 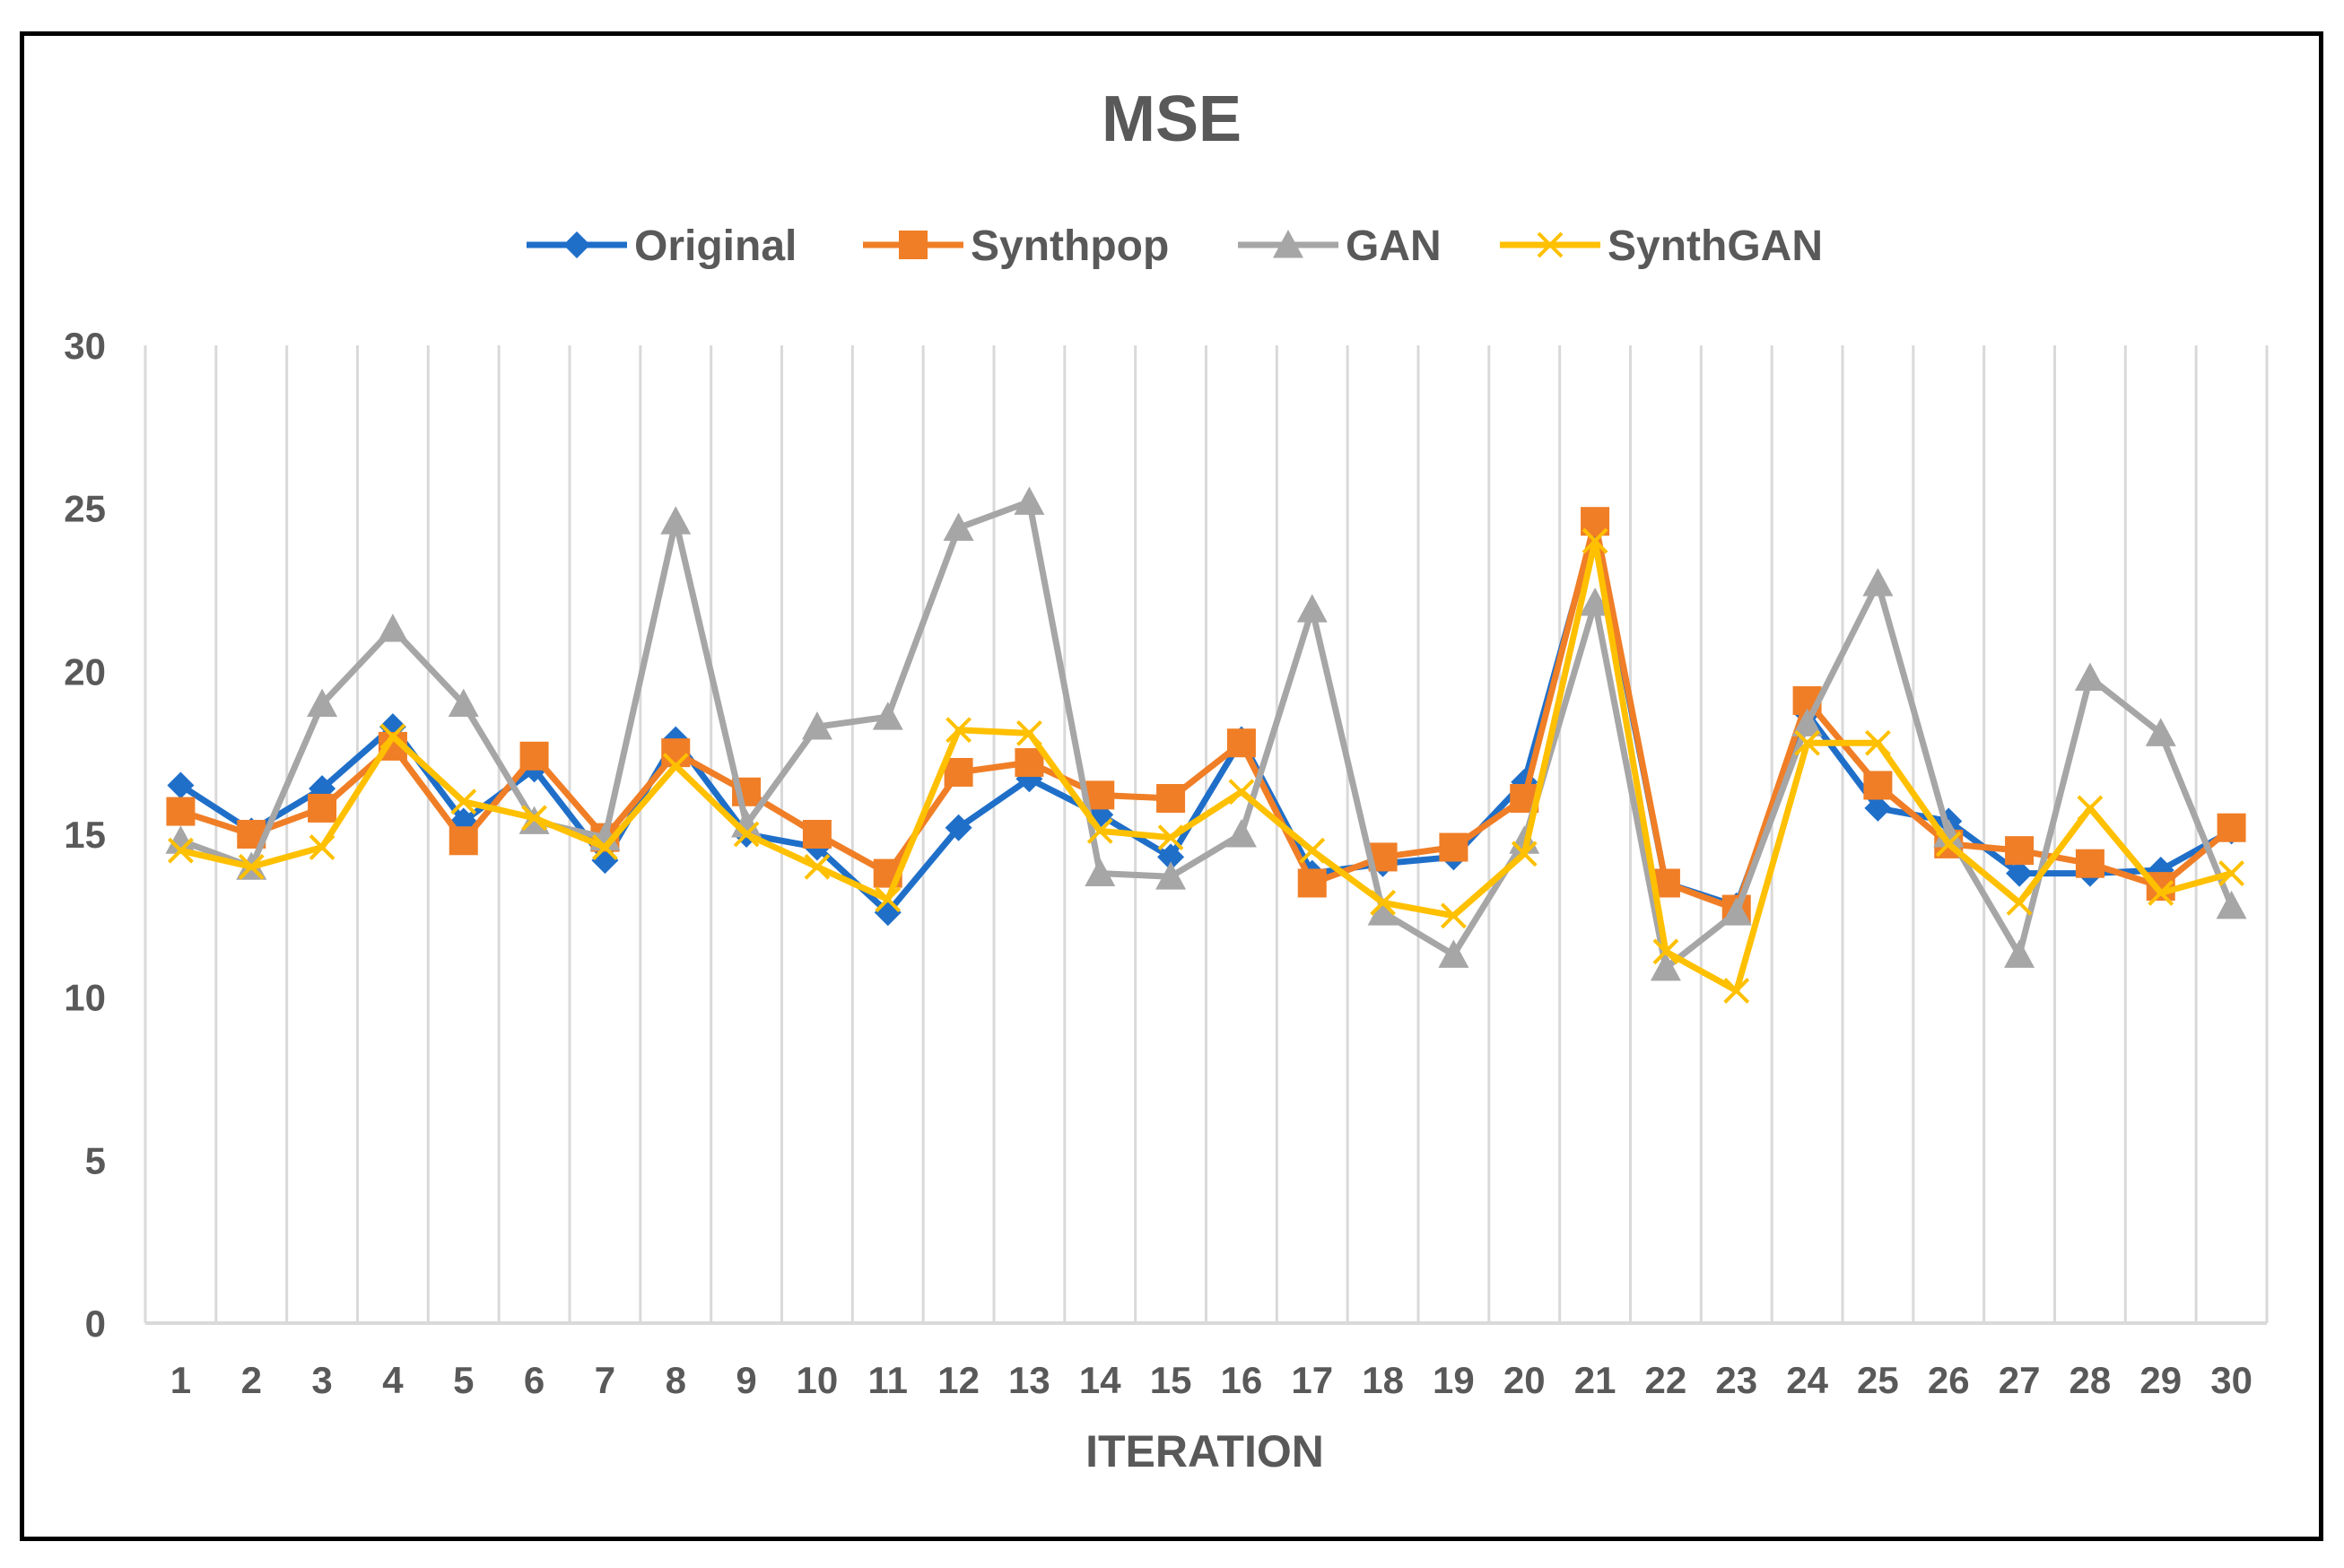 I want to click on legend-label: GAN, so click(x=1394, y=246).